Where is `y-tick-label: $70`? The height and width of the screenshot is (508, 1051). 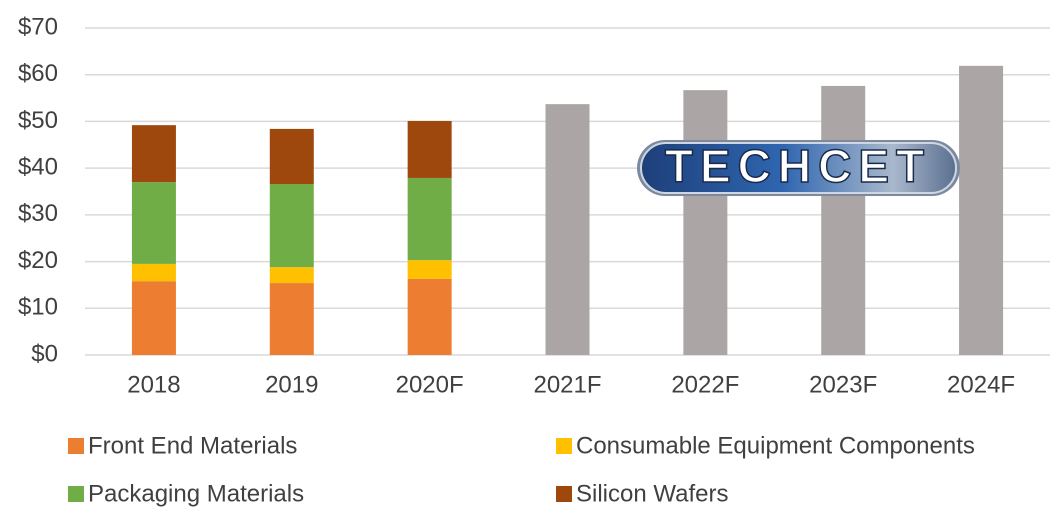
y-tick-label: $70 is located at coordinates (38, 26).